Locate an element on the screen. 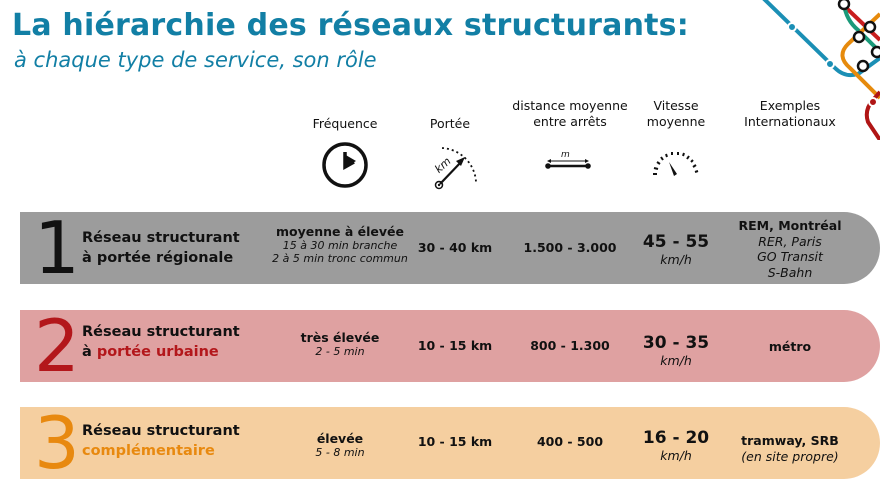  frequency-detail: 5 - 8 min is located at coordinates (340, 452).